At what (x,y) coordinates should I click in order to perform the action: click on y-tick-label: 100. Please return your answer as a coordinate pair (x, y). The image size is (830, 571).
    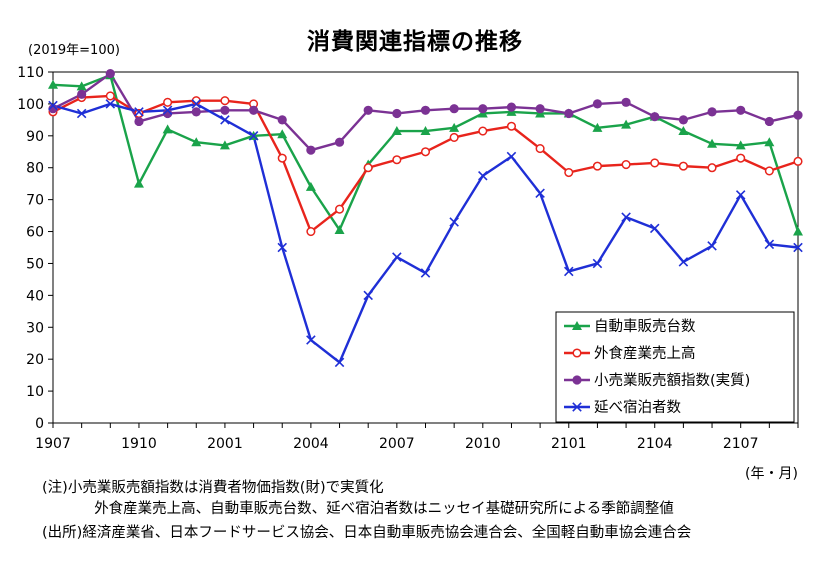
    Looking at the image, I should click on (30, 105).